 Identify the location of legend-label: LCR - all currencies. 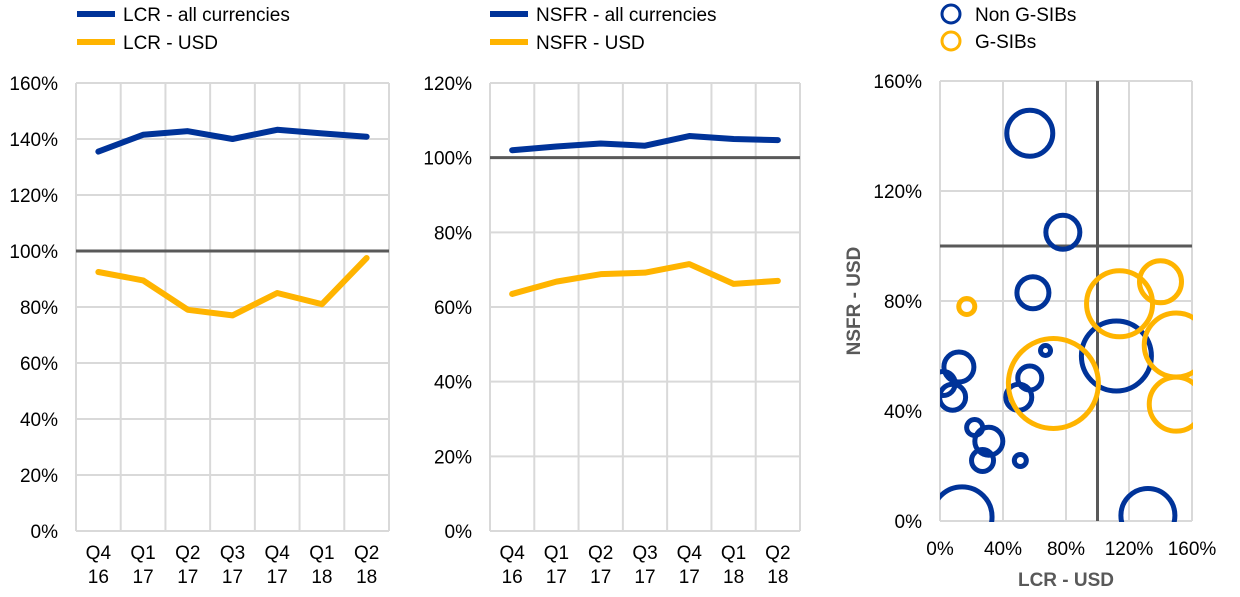
(206, 15).